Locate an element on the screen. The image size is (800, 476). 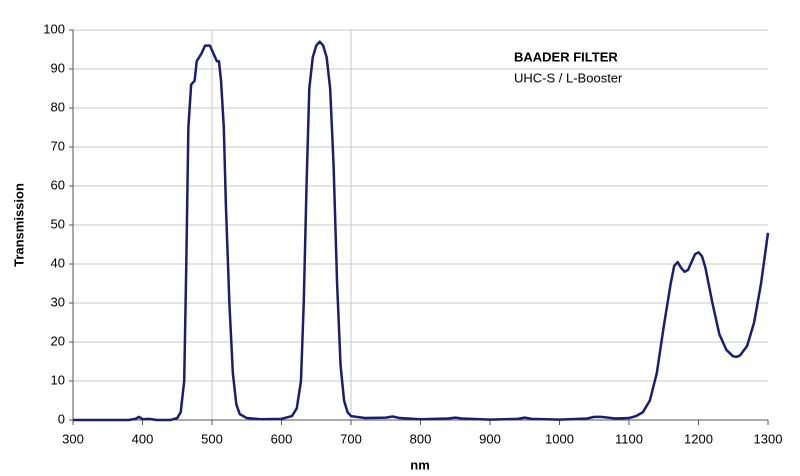
y-tick-label: 20 is located at coordinates (58, 340).